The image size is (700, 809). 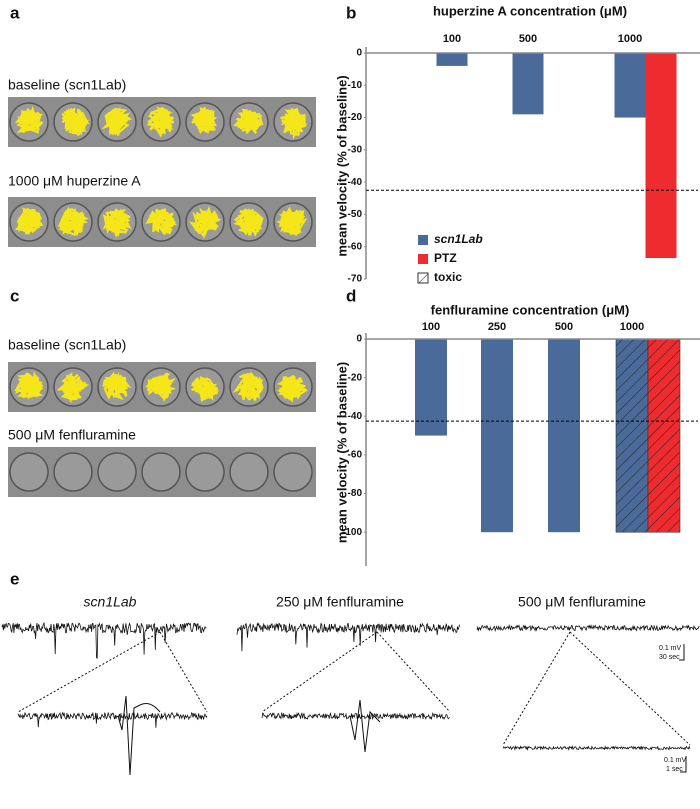 I want to click on legend-label: scn1Lab, so click(x=458, y=239).